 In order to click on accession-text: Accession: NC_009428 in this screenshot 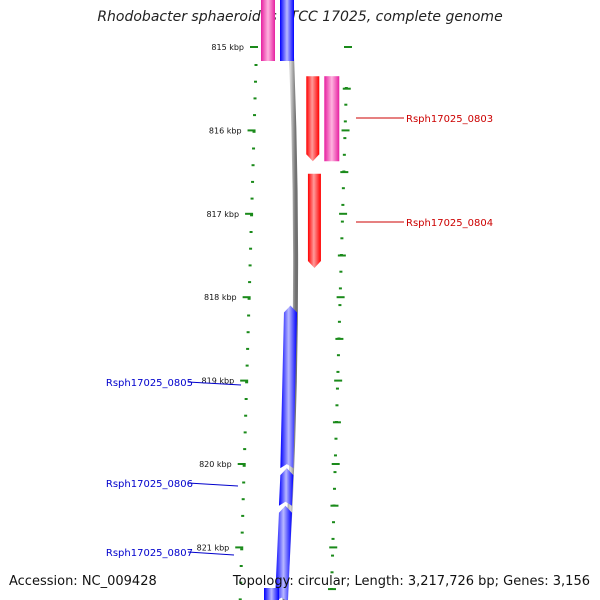, I will do `click(83, 581)`.